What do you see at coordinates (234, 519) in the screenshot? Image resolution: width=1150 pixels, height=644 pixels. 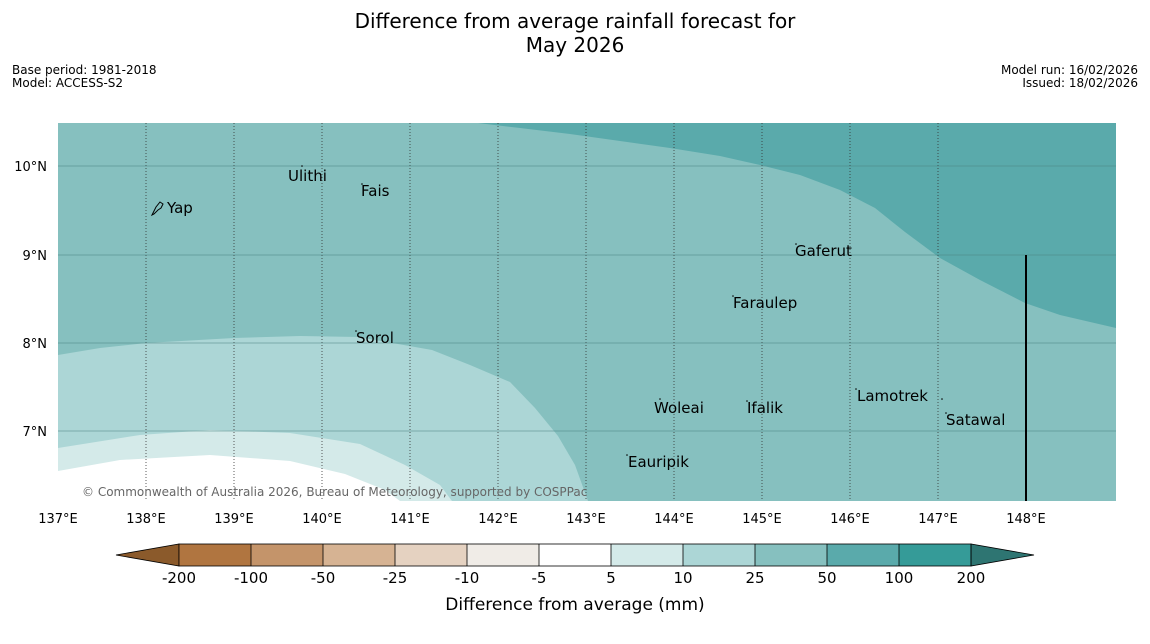 I see `lon-tick: 139°E` at bounding box center [234, 519].